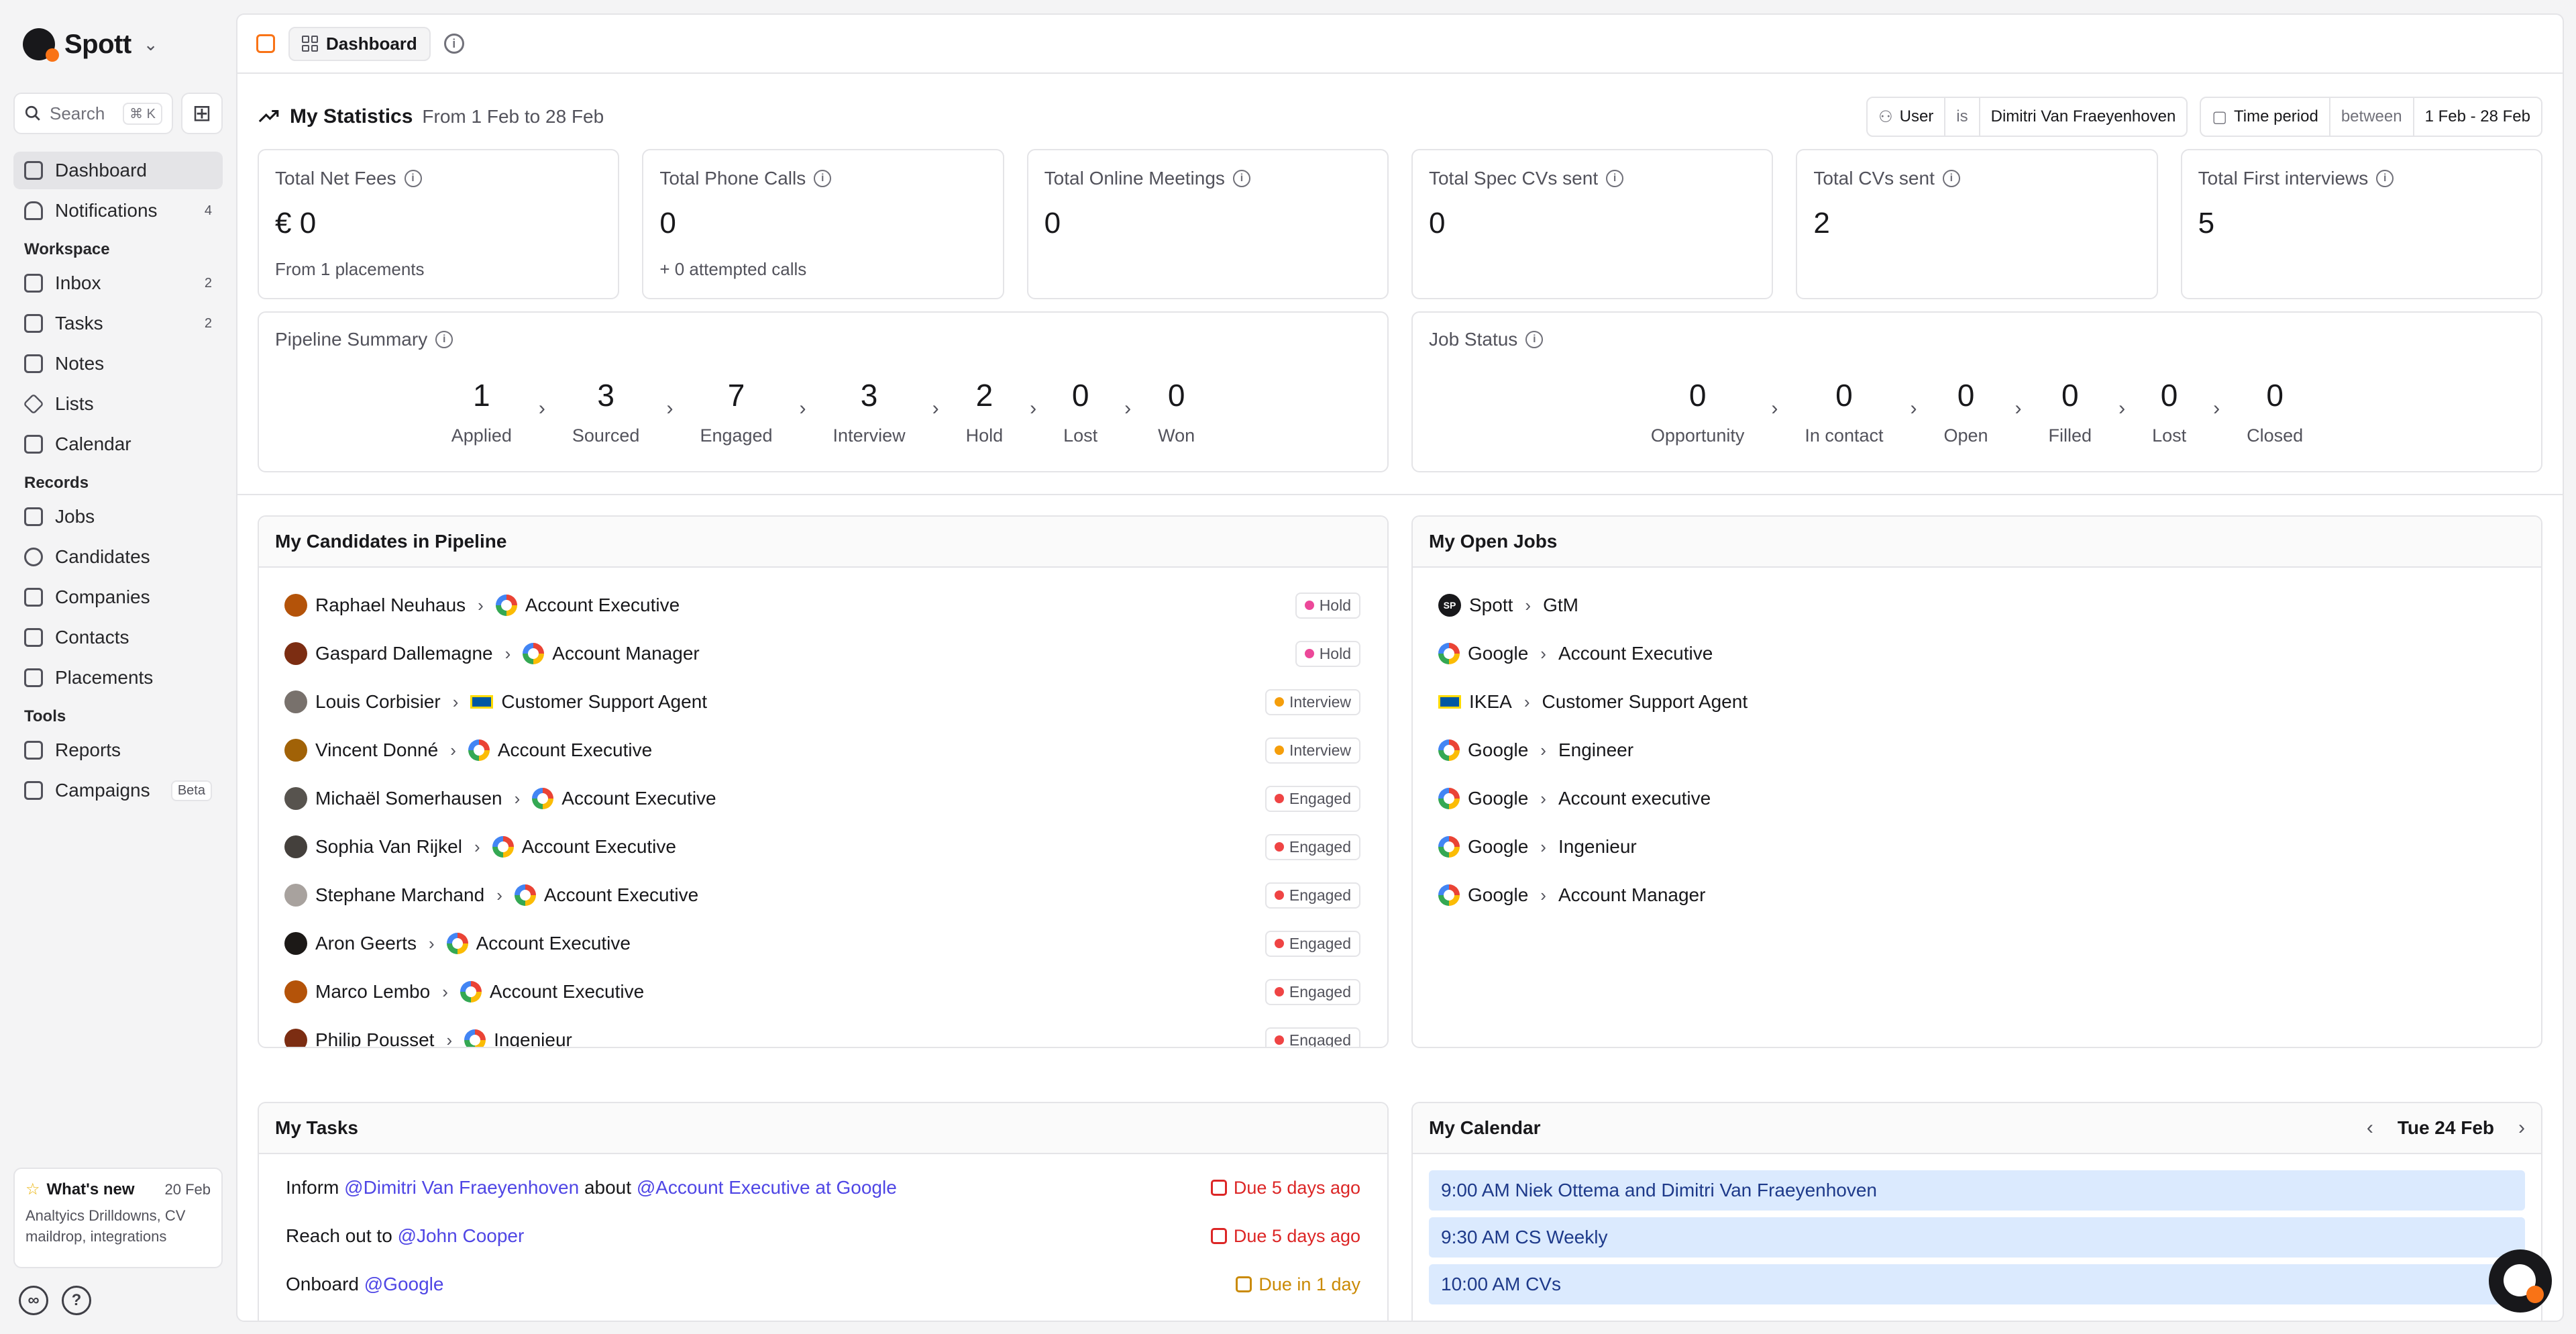  I want to click on job-title: Account executive, so click(1634, 798).